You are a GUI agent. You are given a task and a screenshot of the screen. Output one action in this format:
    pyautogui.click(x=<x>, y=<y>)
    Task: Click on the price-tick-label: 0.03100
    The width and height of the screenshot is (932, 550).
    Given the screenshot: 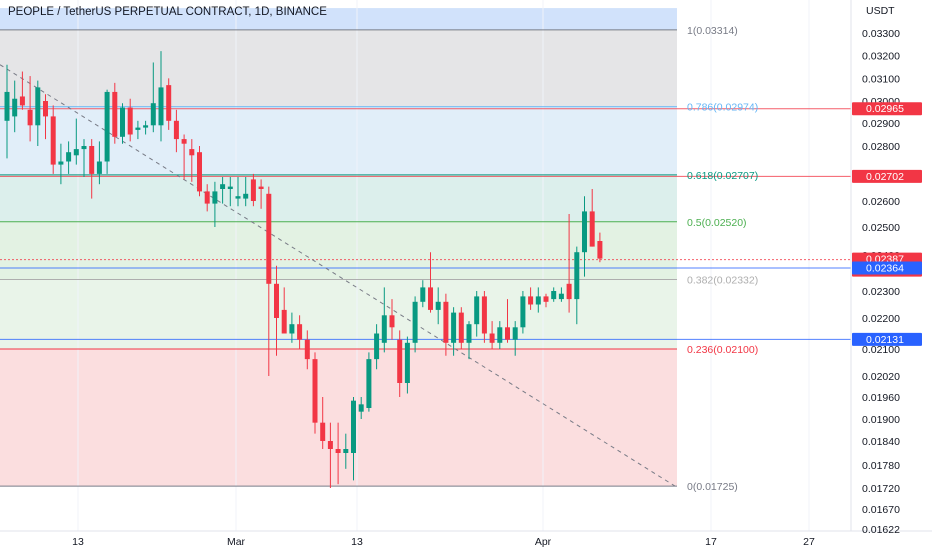 What is the action you would take?
    pyautogui.click(x=881, y=79)
    